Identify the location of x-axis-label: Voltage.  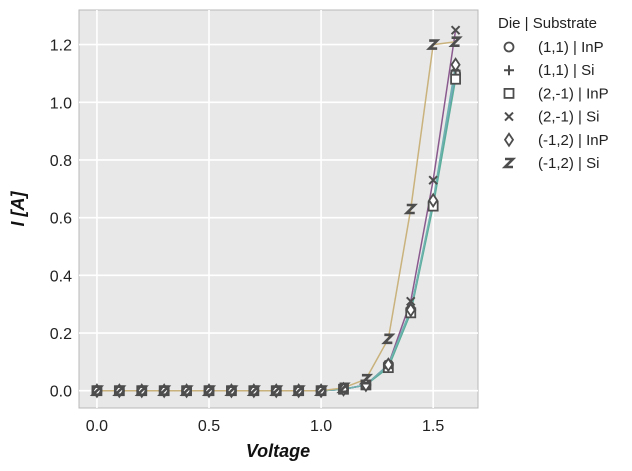
(278, 451).